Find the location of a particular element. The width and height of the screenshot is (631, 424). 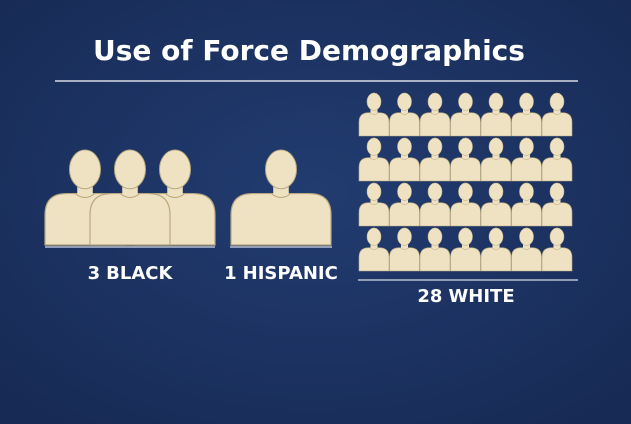

title: Use of Force Demographics is located at coordinates (309, 50).